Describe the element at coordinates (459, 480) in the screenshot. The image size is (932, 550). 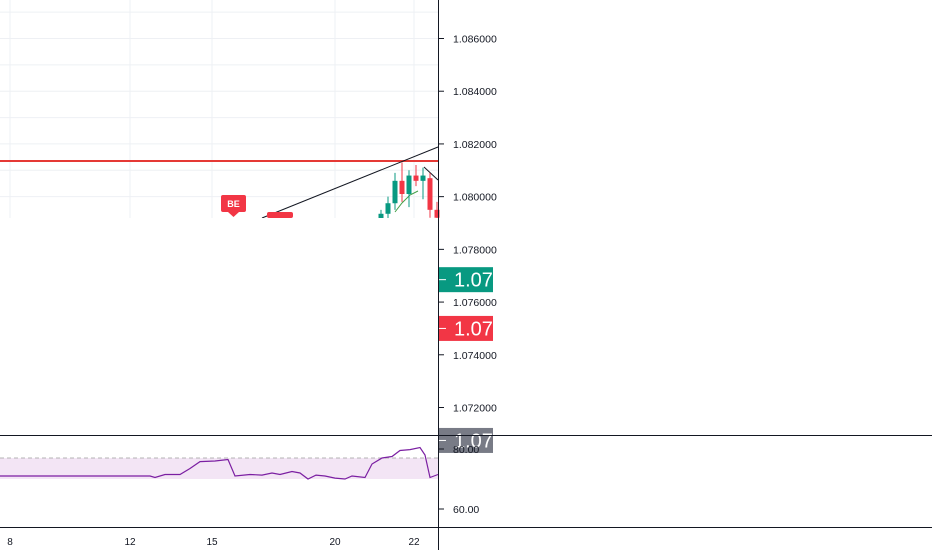
I see `rsi-axis: 80.00 60.00` at that location.